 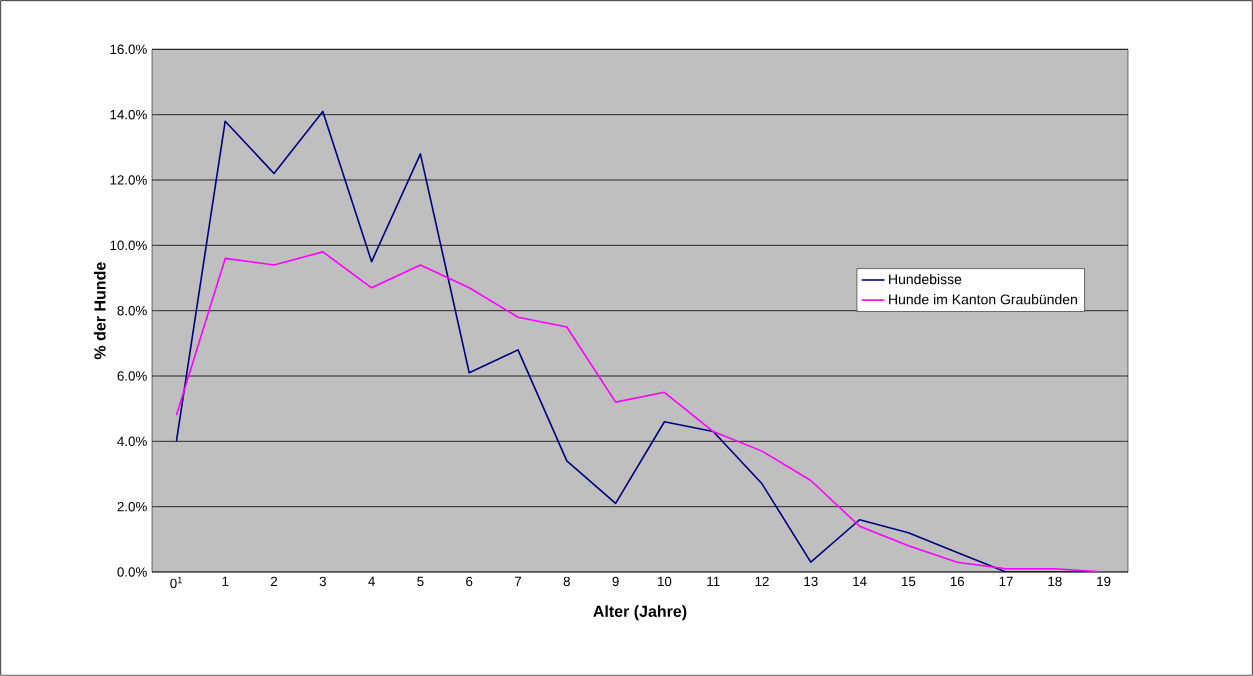 What do you see at coordinates (469, 581) in the screenshot?
I see `x-tick-label: 6` at bounding box center [469, 581].